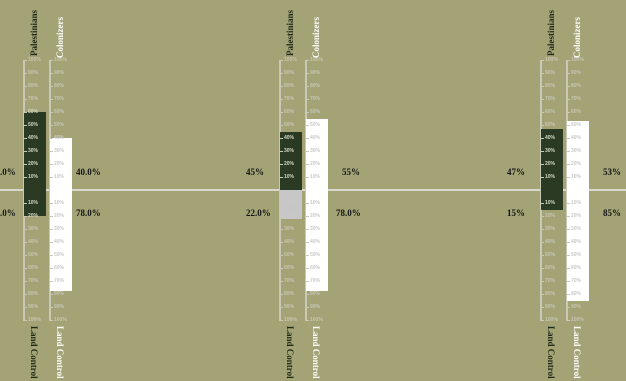  I want to click on group-1-palestinians-upper-bar, so click(35, 151).